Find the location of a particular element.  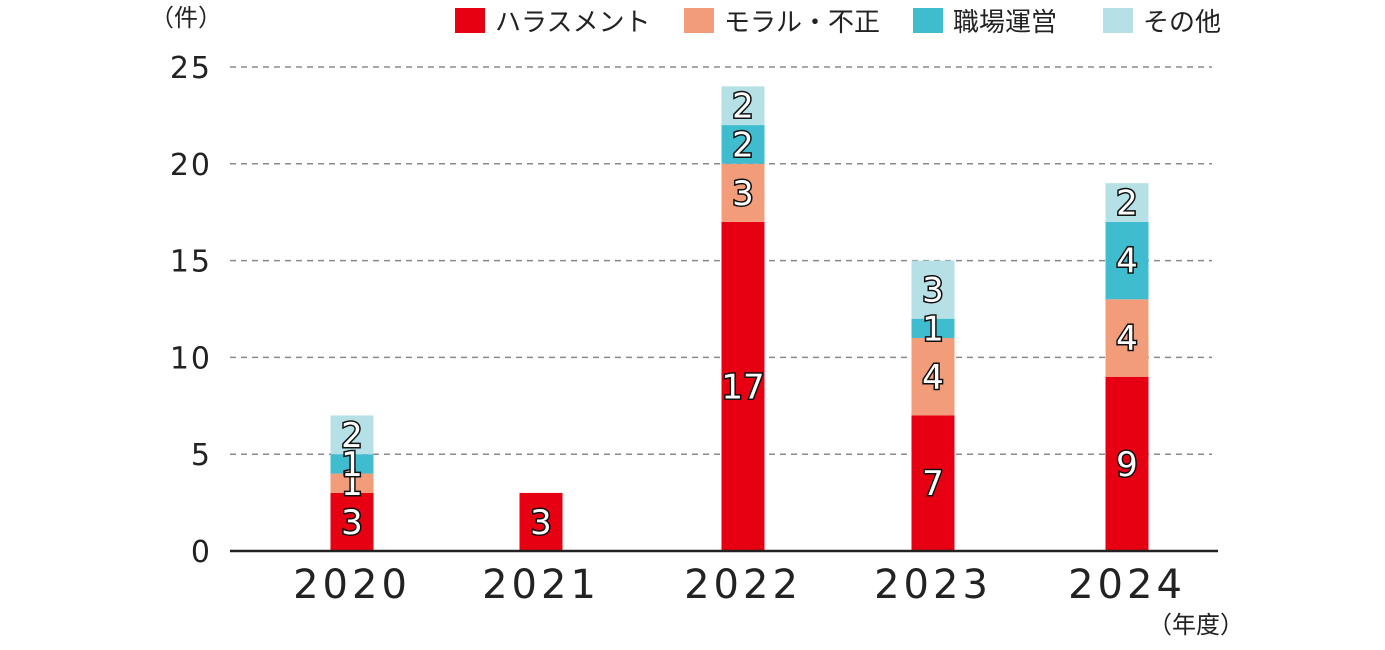

legend: ハラスメント モラル・不正 職場運営 その他 is located at coordinates (838, 23).